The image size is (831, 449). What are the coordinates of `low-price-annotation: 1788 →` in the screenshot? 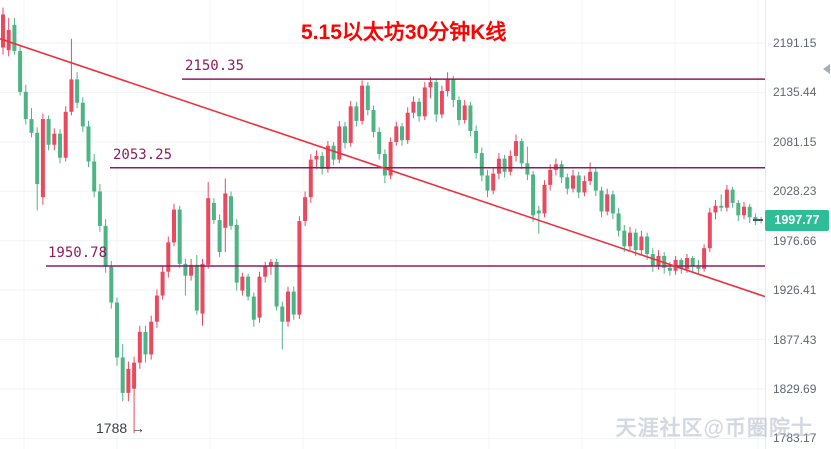 It's located at (121, 428).